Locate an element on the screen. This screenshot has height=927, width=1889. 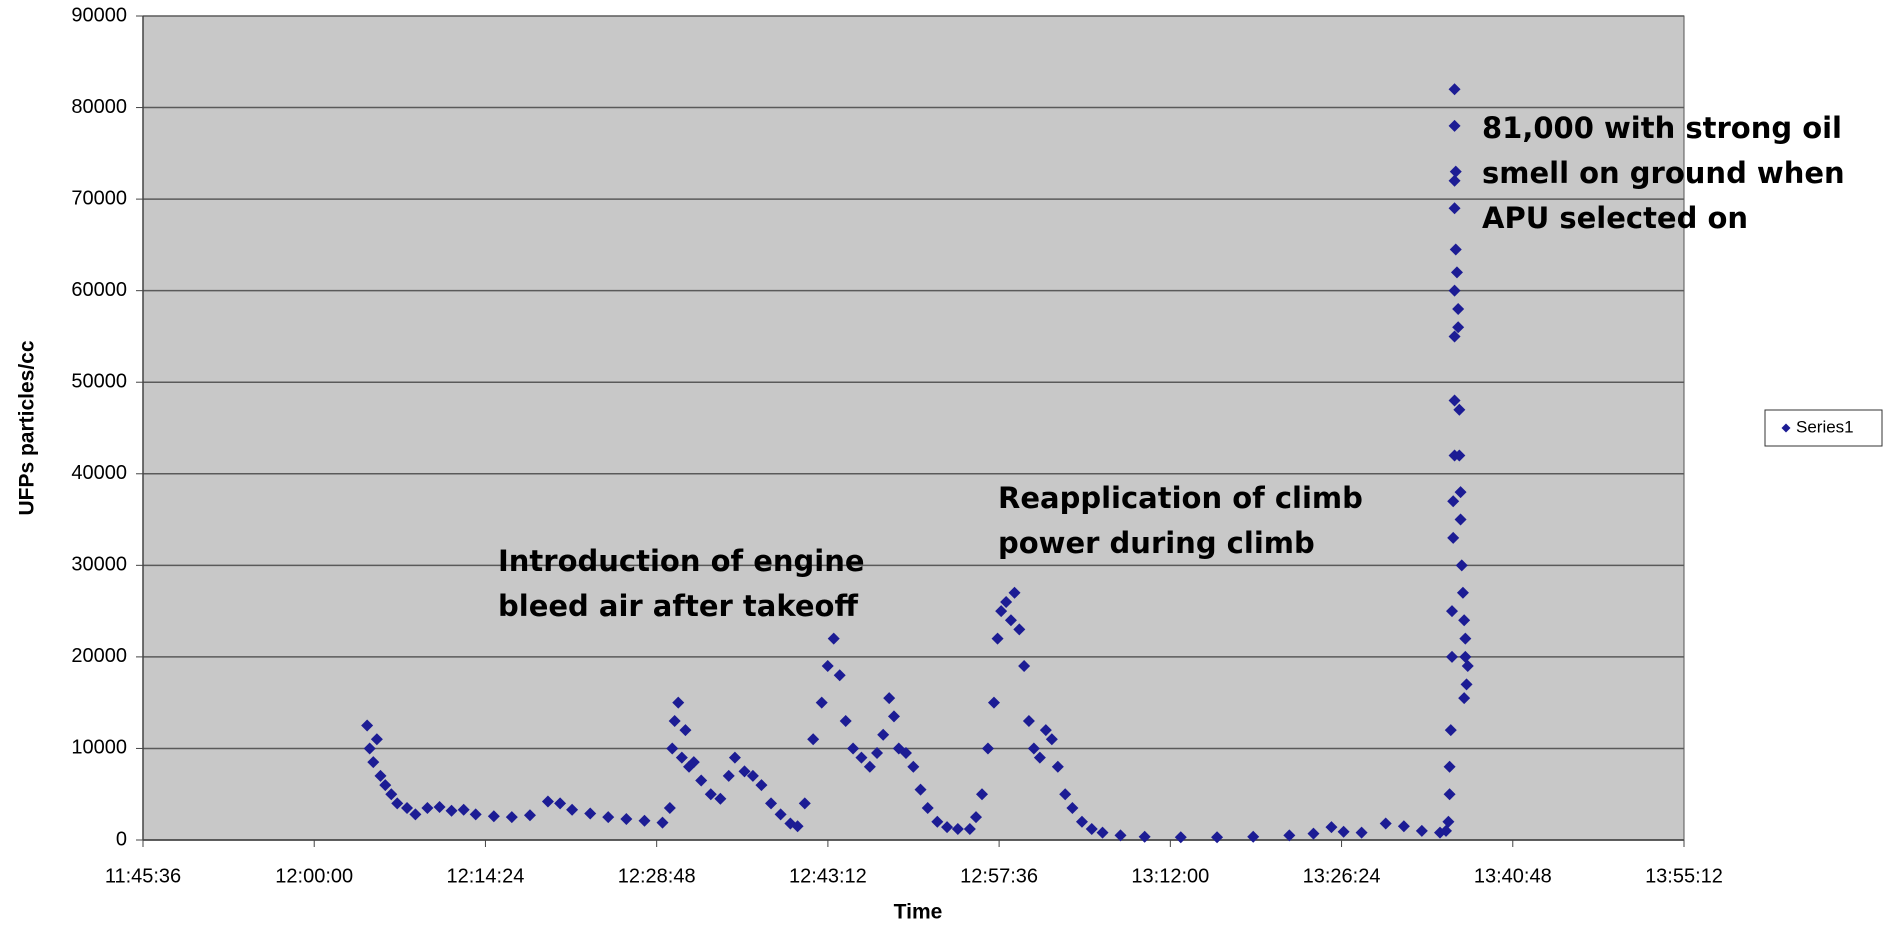
legend-label: Series1 is located at coordinates (1825, 426).